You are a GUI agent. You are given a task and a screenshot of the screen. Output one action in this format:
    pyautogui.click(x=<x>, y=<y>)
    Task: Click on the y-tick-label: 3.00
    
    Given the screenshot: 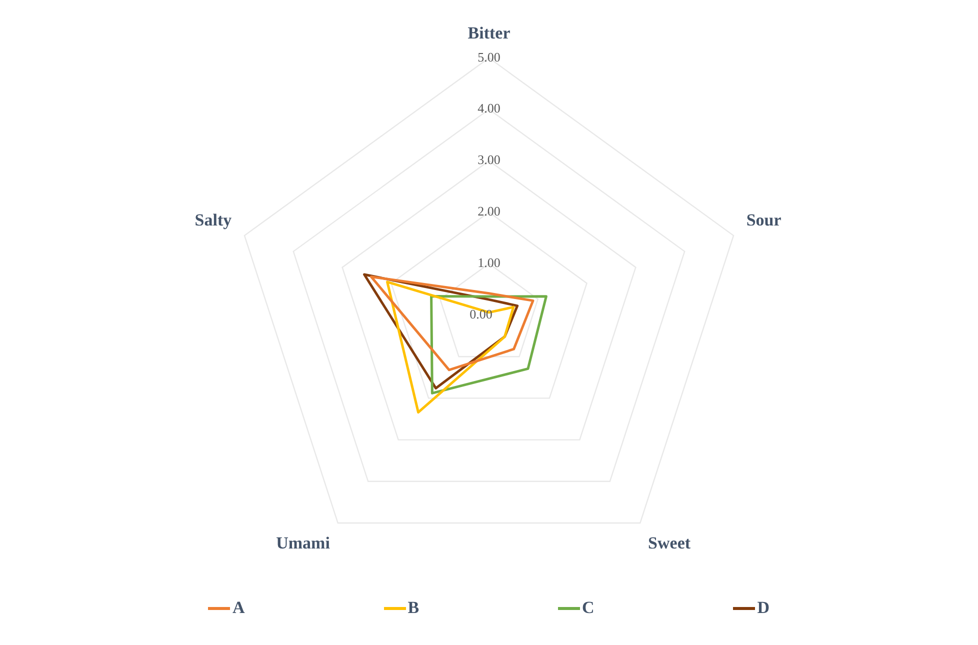 What is the action you would take?
    pyautogui.click(x=489, y=160)
    